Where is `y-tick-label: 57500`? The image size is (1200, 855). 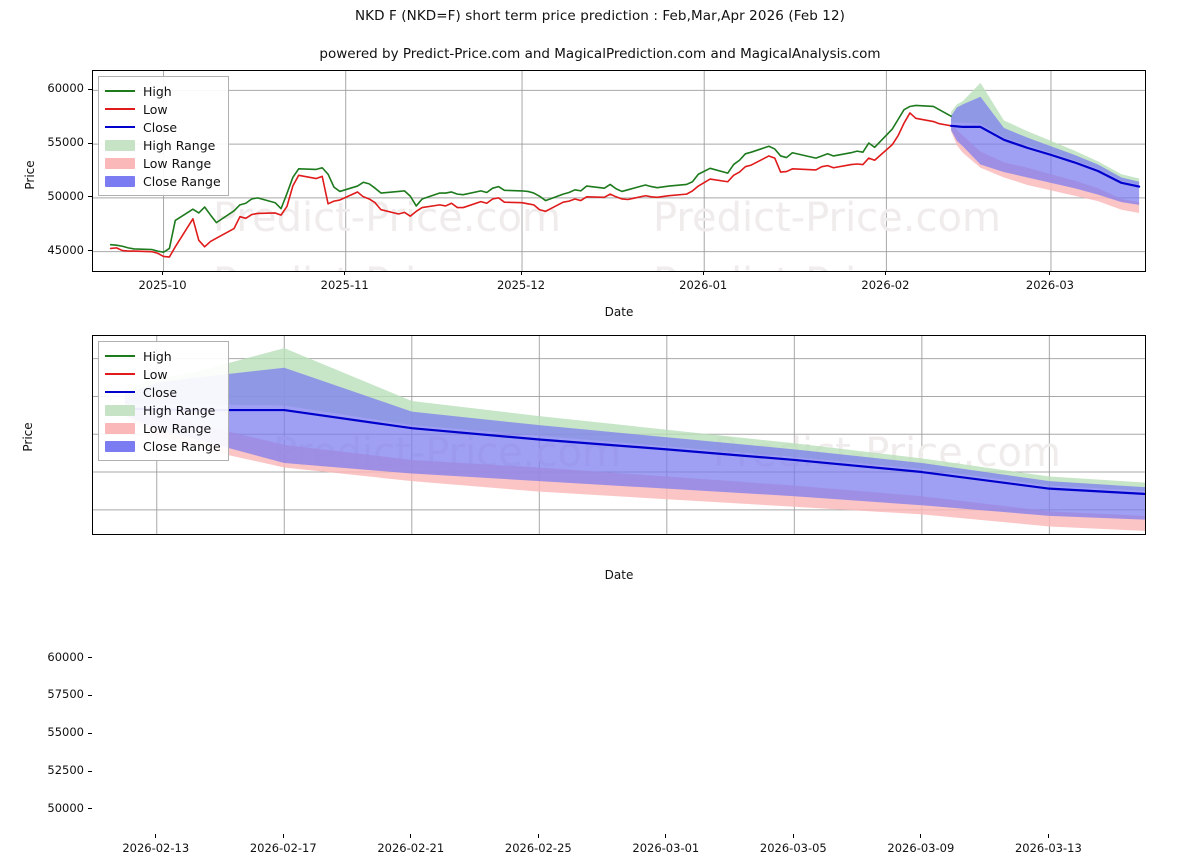 y-tick-label: 57500 is located at coordinates (65, 694).